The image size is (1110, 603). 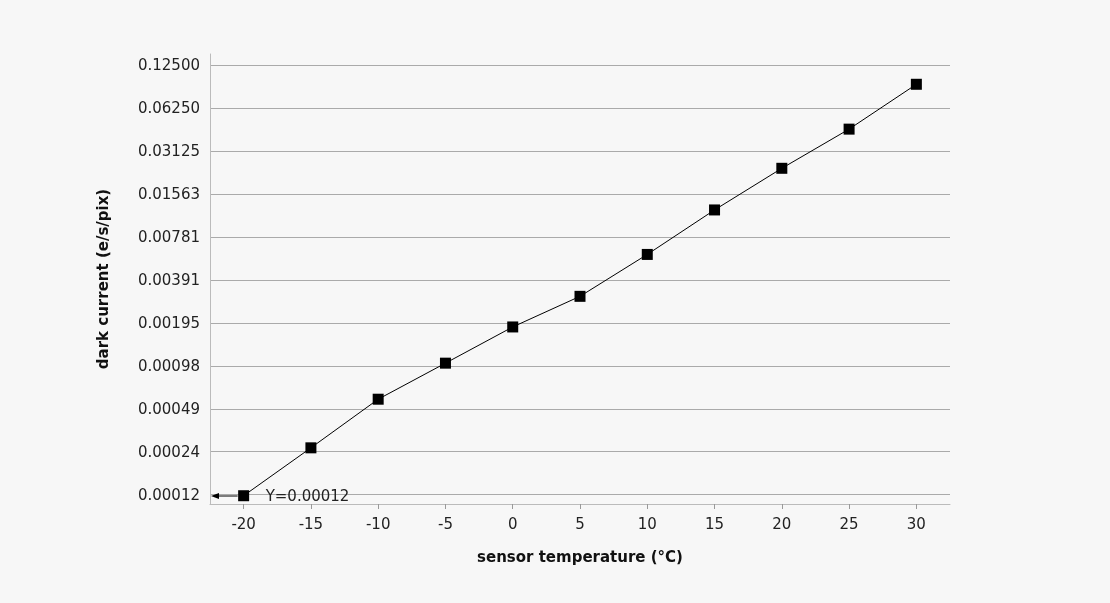 I want to click on y-axis-title: dark current (e/s/pix), so click(x=102, y=279).